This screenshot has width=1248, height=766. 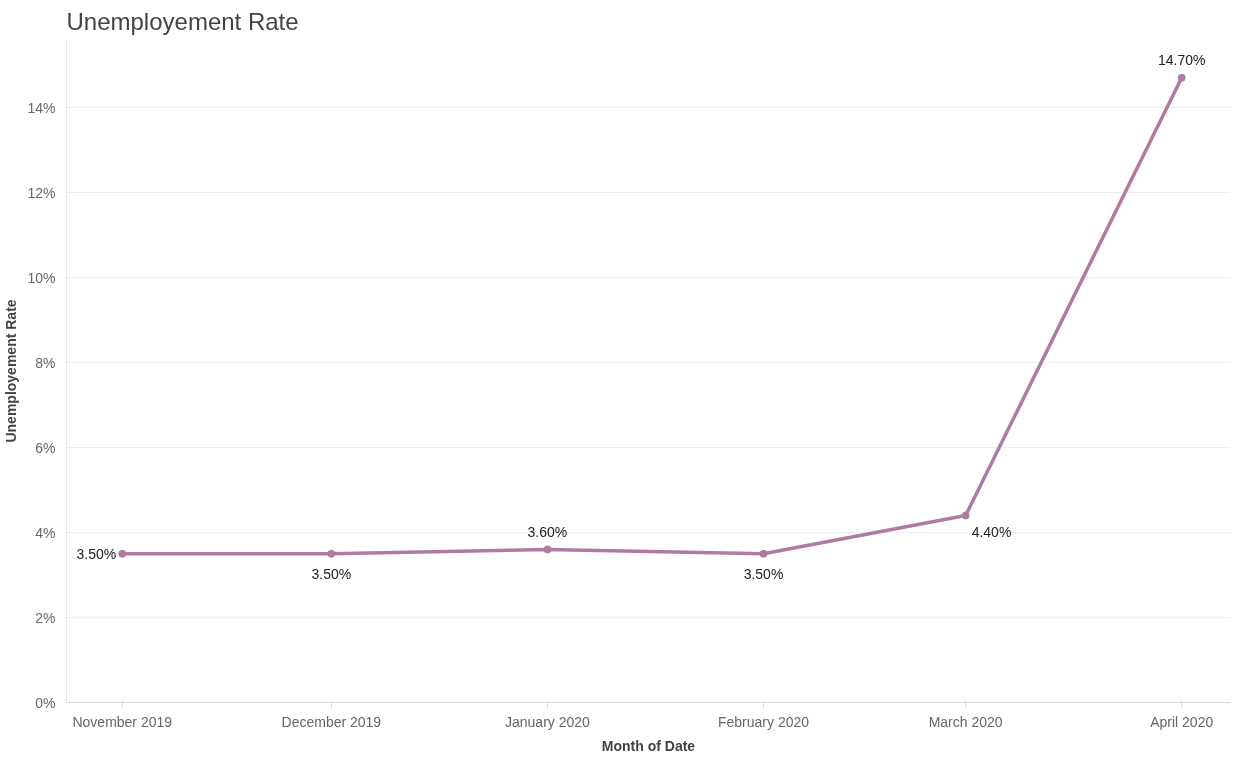 I want to click on x-tick-label: November 2019, so click(x=122, y=721).